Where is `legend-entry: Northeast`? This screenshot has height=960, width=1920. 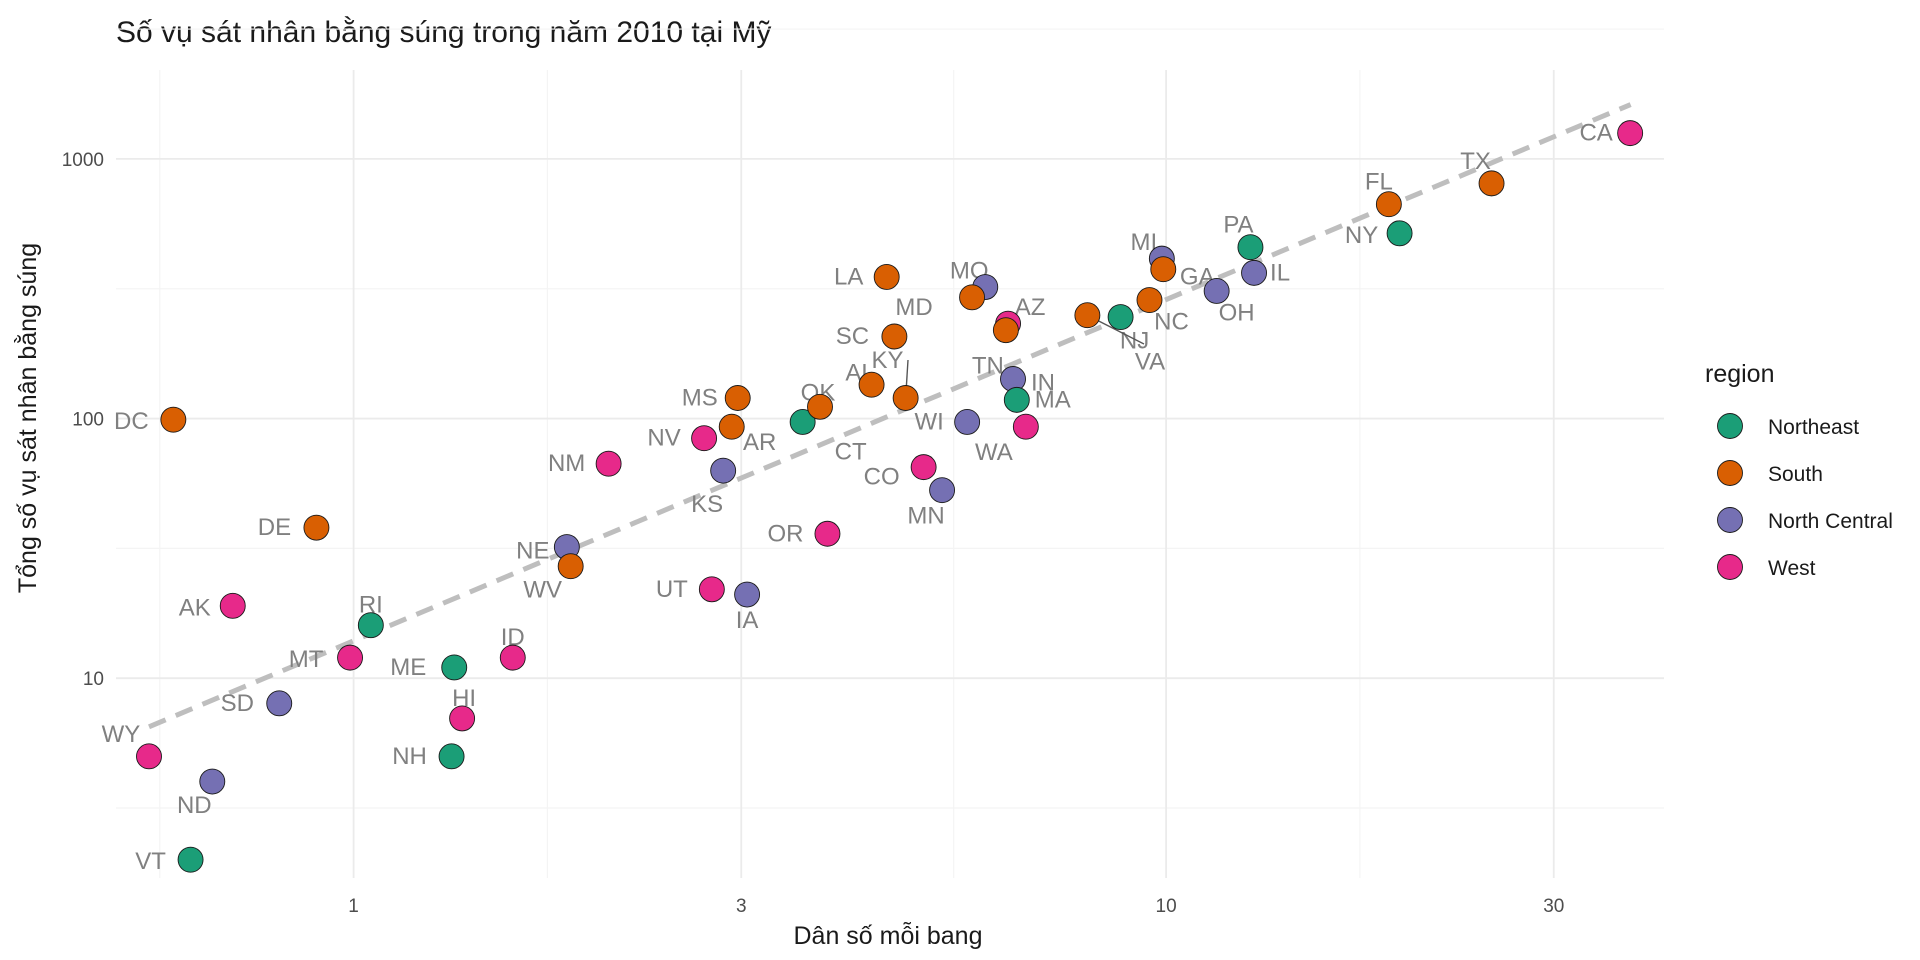
legend-entry: Northeast is located at coordinates (1813, 427).